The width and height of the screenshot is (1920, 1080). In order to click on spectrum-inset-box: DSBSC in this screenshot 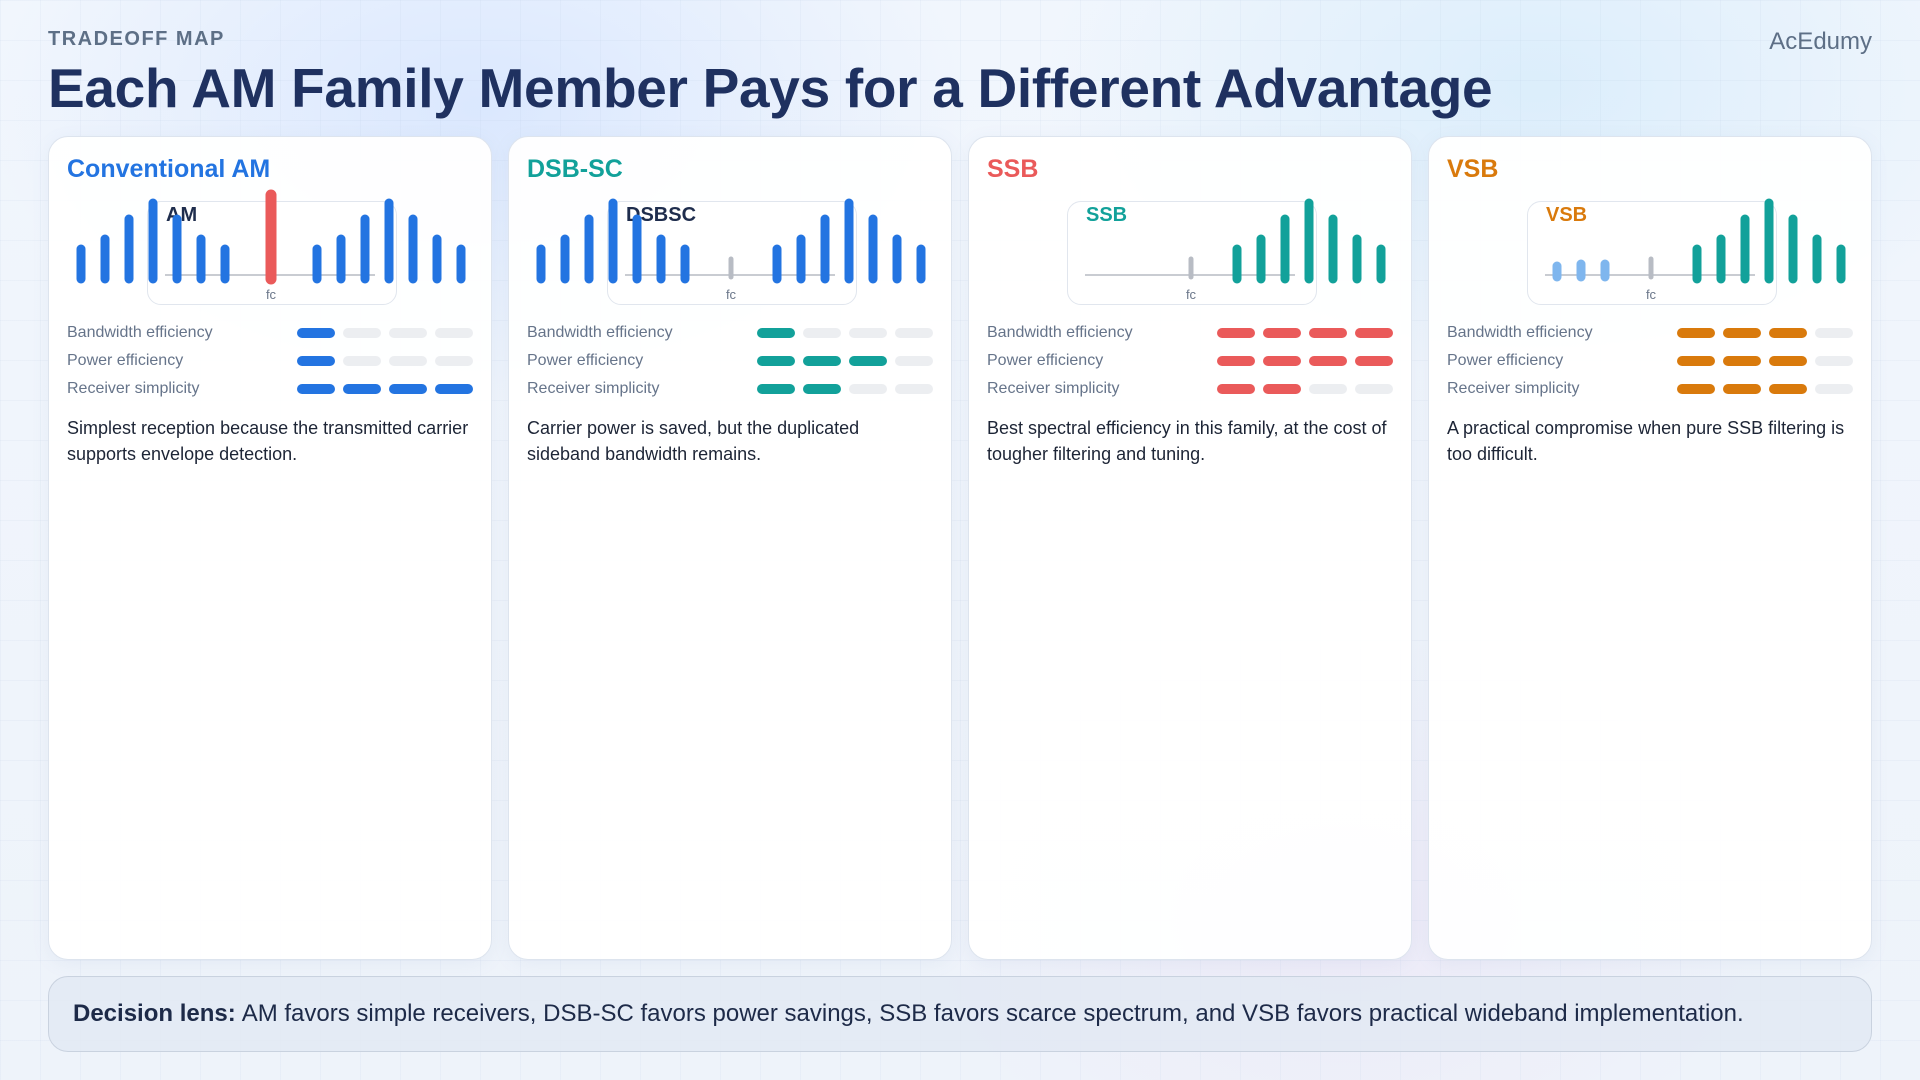, I will do `click(732, 253)`.